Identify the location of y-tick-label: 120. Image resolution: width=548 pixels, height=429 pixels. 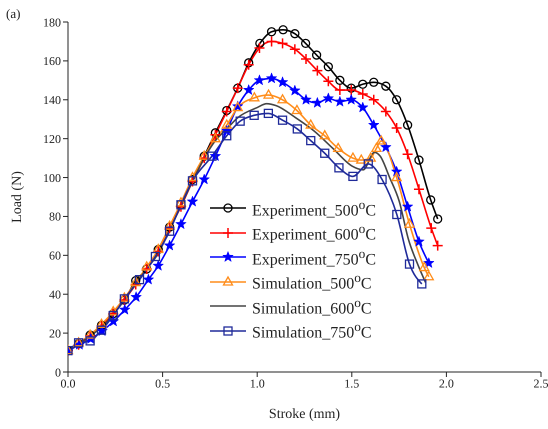
(52, 139).